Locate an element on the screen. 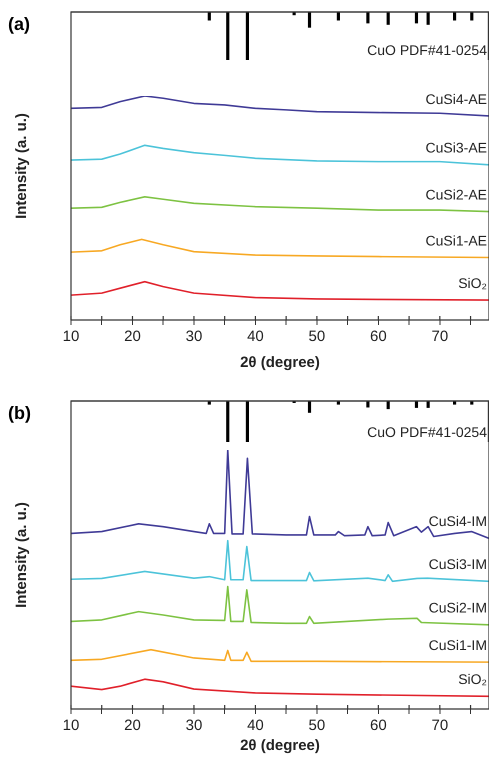 The height and width of the screenshot is (763, 489). chart-title: (a) is located at coordinates (19, 24).